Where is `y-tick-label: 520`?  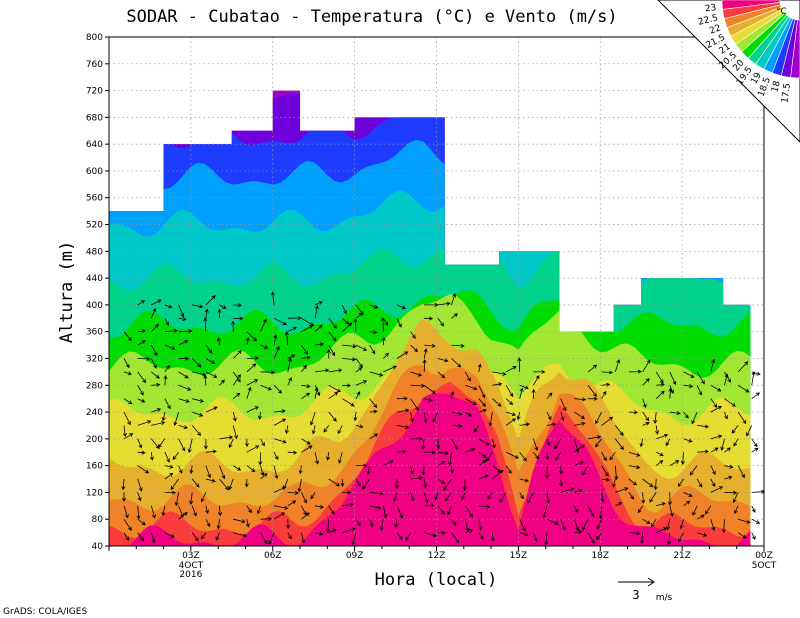
y-tick-label: 520 is located at coordinates (94, 226).